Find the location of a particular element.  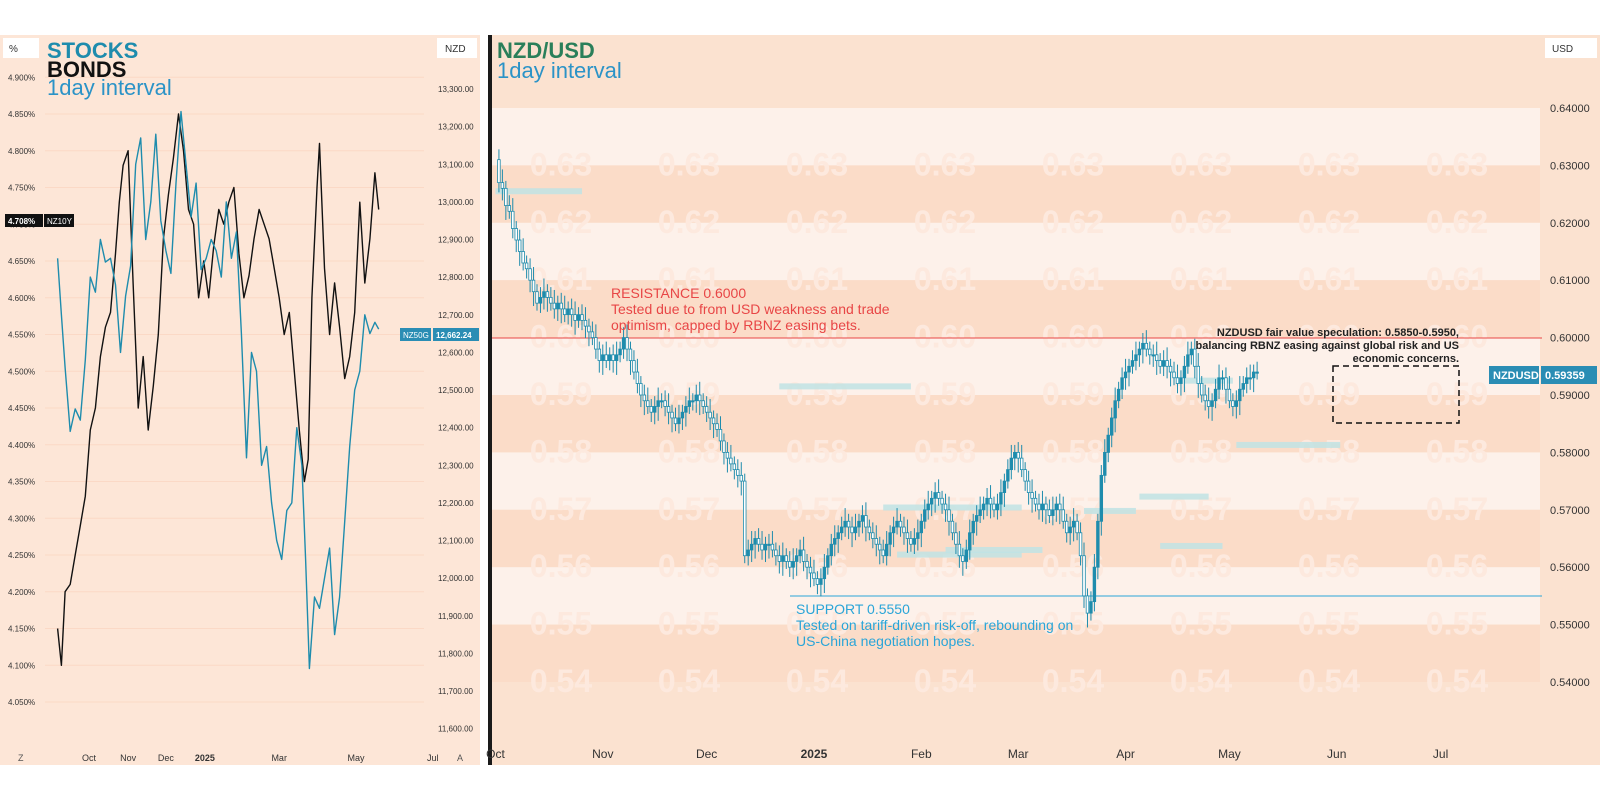

price-tag-value: 0.59359 is located at coordinates (1565, 376).